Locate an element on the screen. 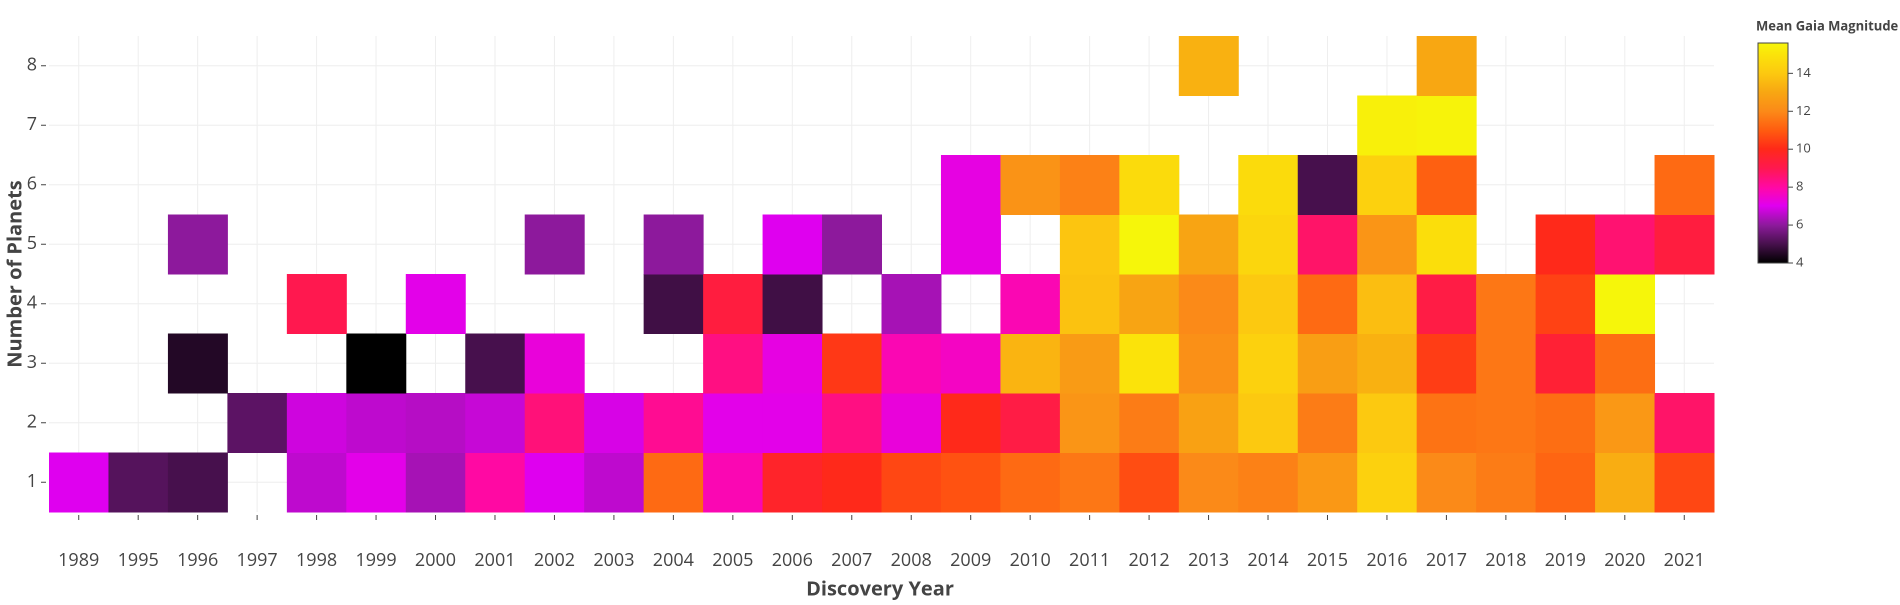  x-tick-label: 2016 is located at coordinates (1386, 560).